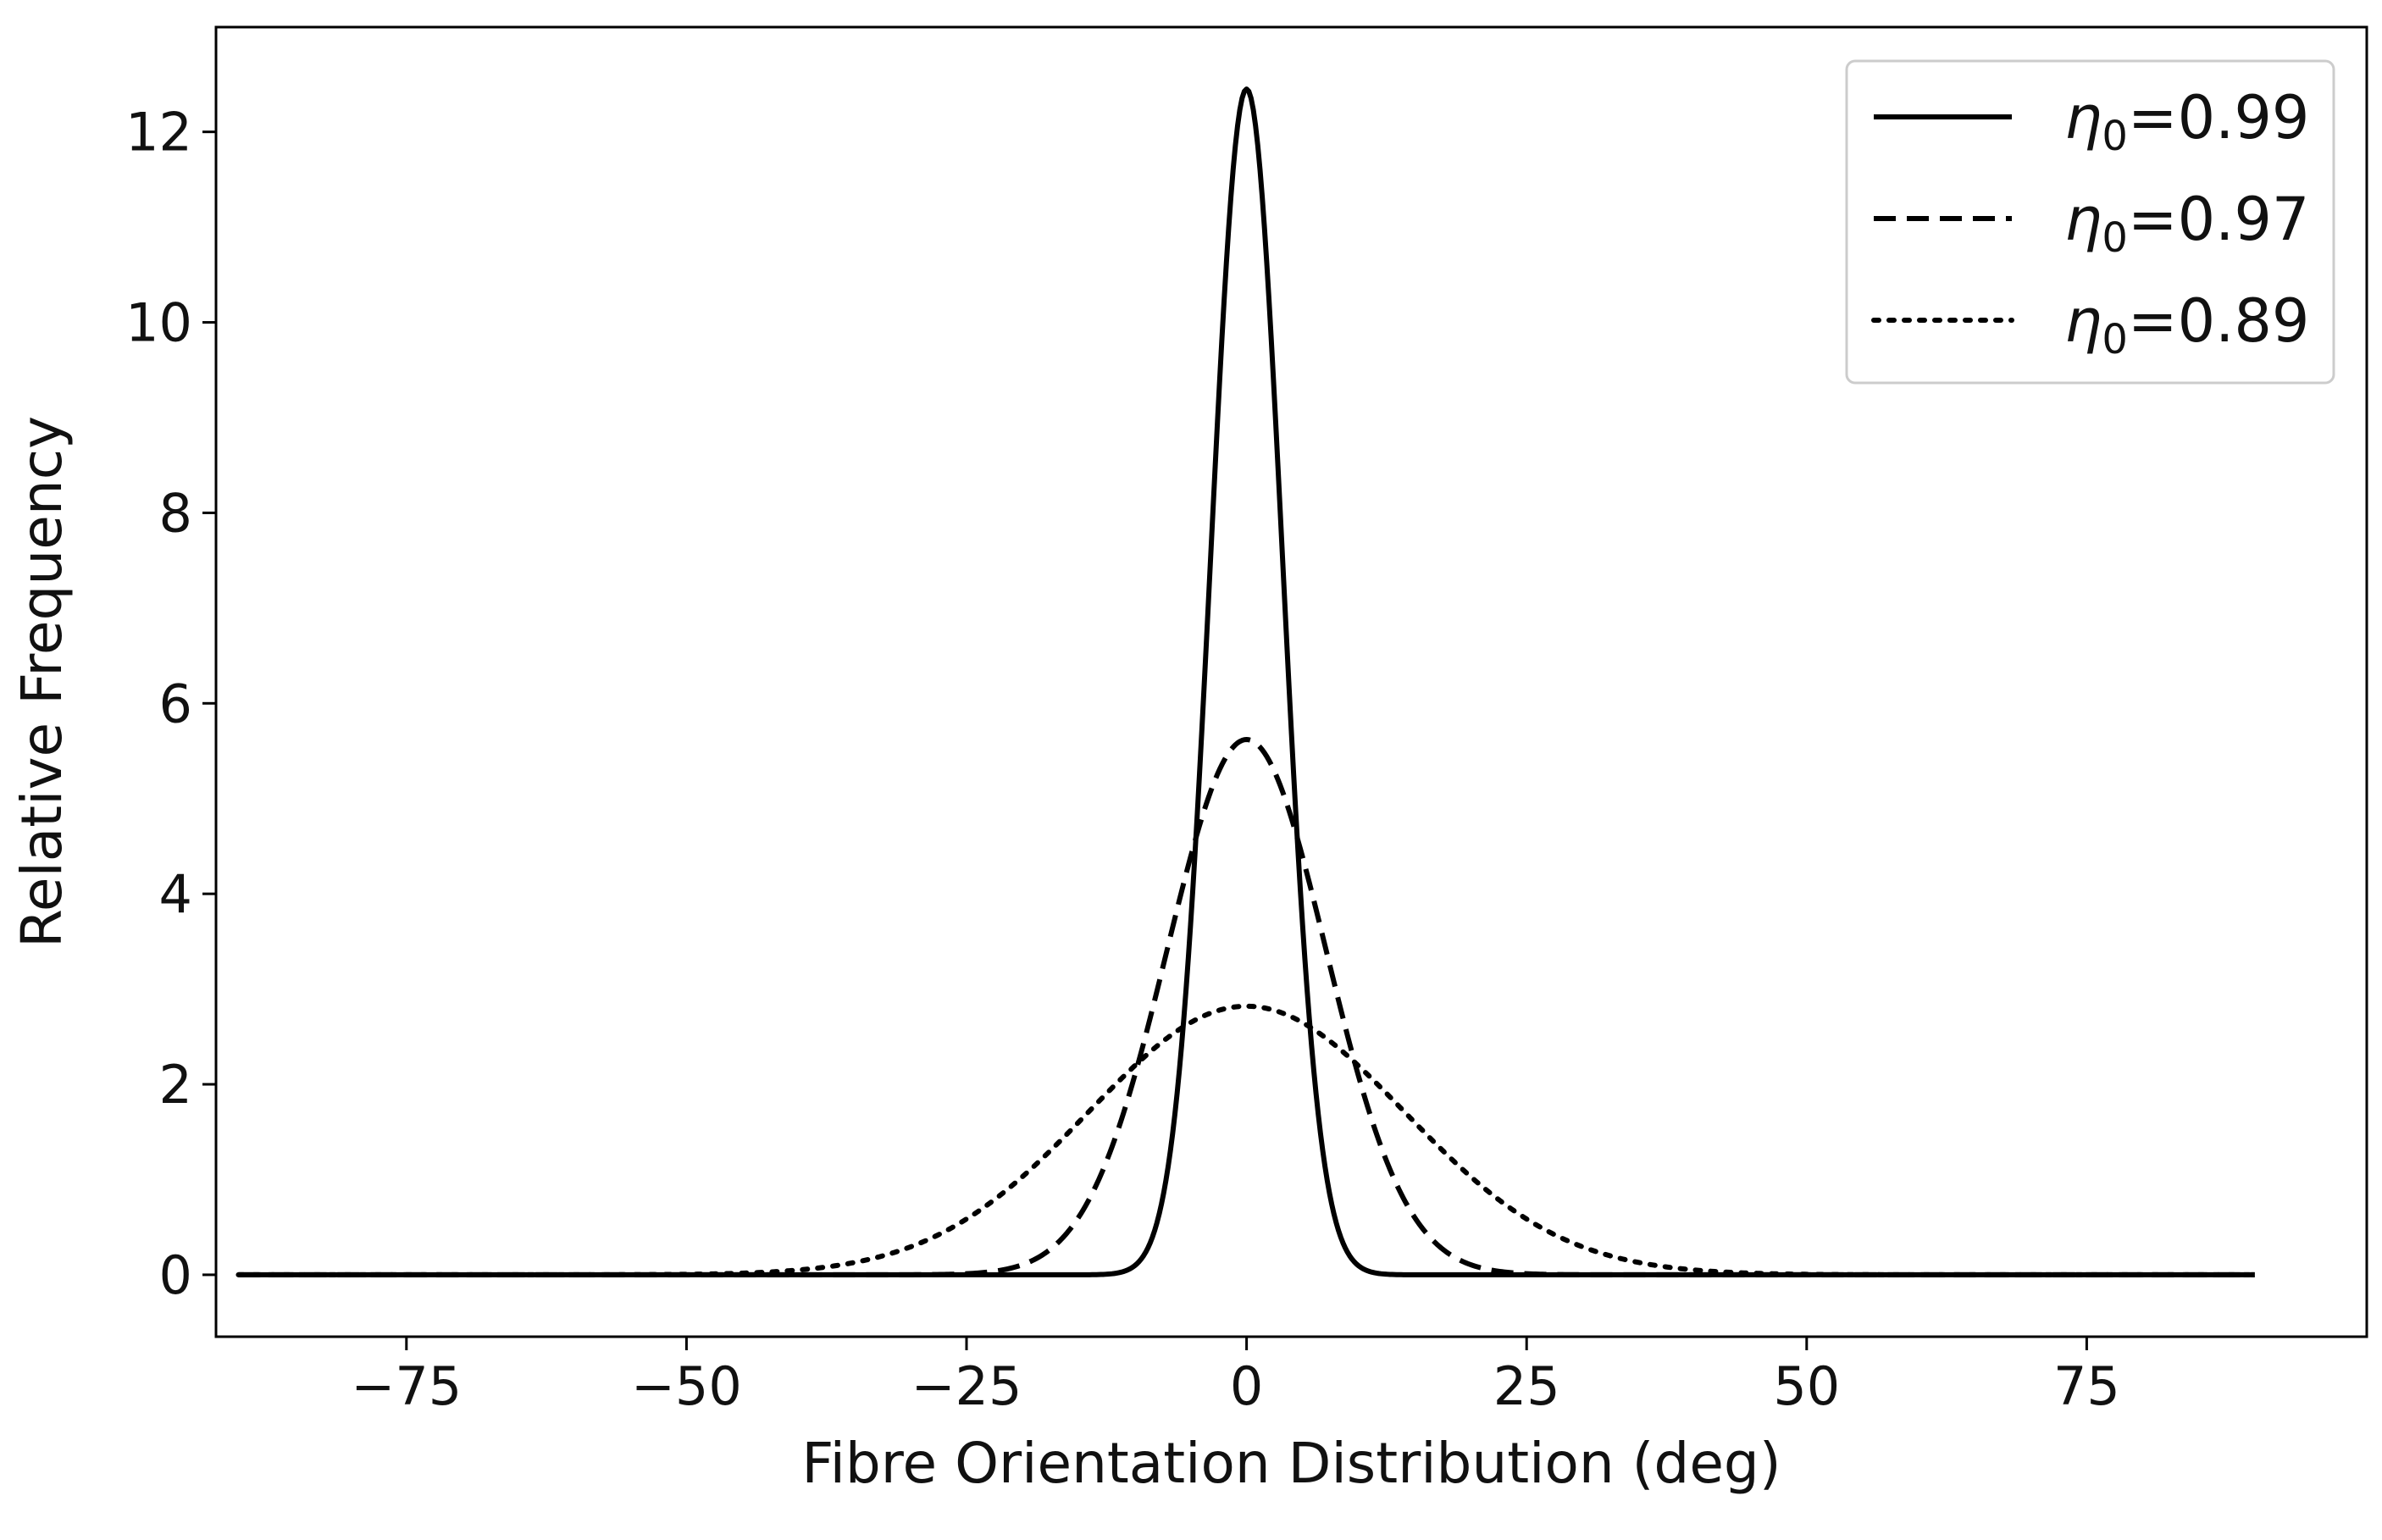  Describe the element at coordinates (158, 132) in the screenshot. I see `y-tick-label: 12` at that location.